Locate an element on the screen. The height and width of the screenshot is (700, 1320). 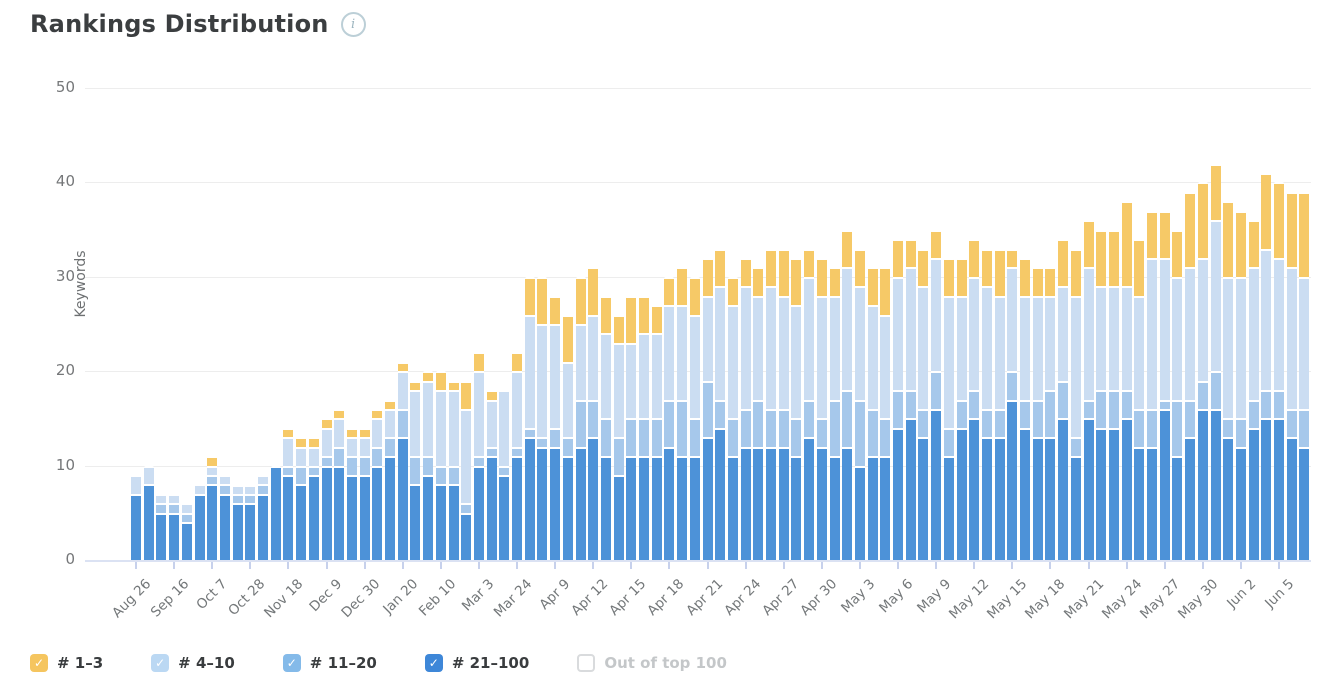
legend-item-outoftop100: Out of top 100 is located at coordinates (652, 663).